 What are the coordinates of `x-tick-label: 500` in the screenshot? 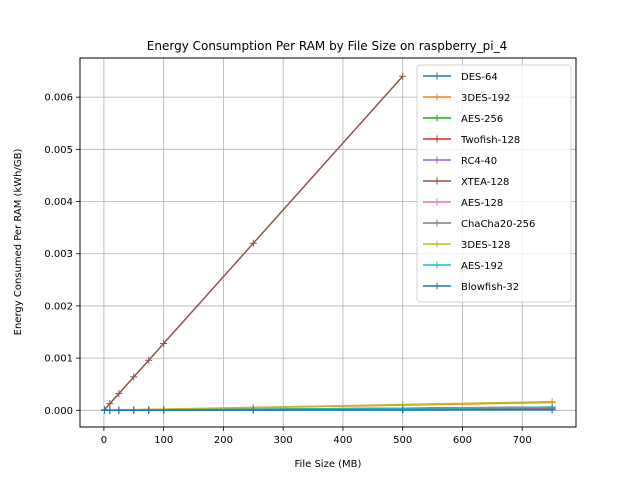 It's located at (402, 440).